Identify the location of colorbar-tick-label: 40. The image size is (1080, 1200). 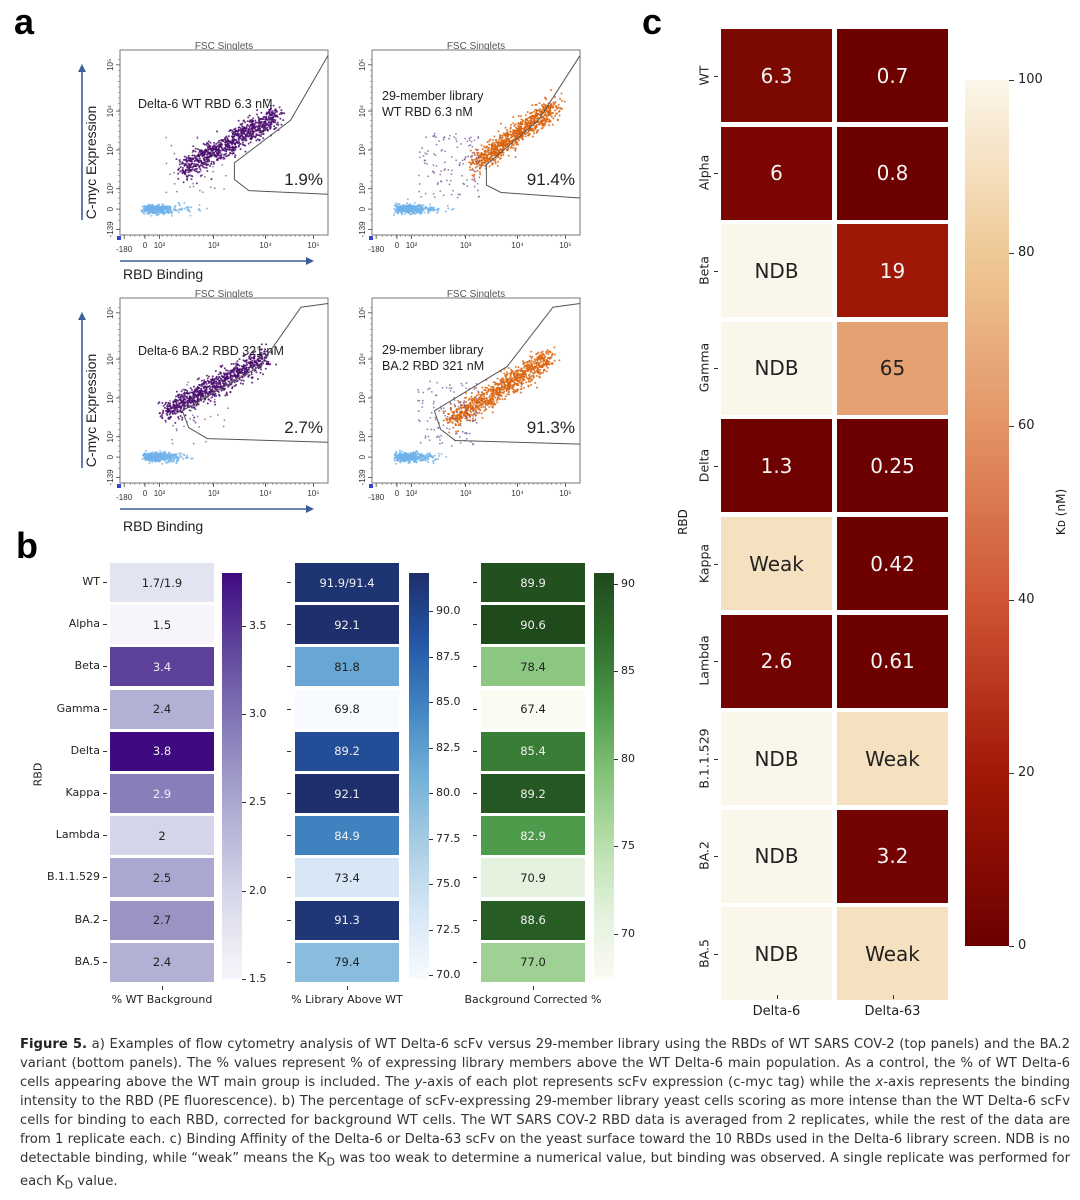
(1026, 599).